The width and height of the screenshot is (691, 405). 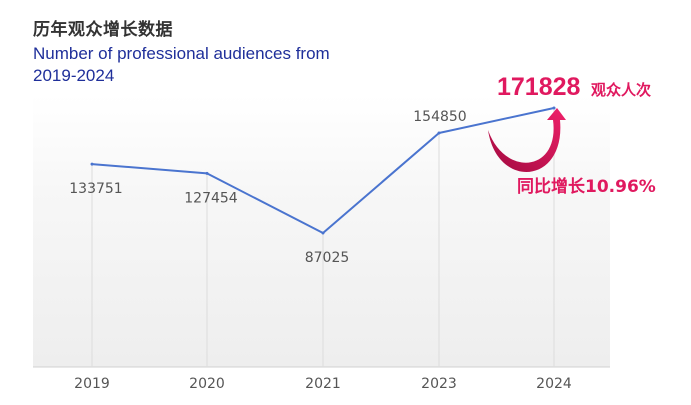 I want to click on data-label: 154850, so click(x=439, y=117).